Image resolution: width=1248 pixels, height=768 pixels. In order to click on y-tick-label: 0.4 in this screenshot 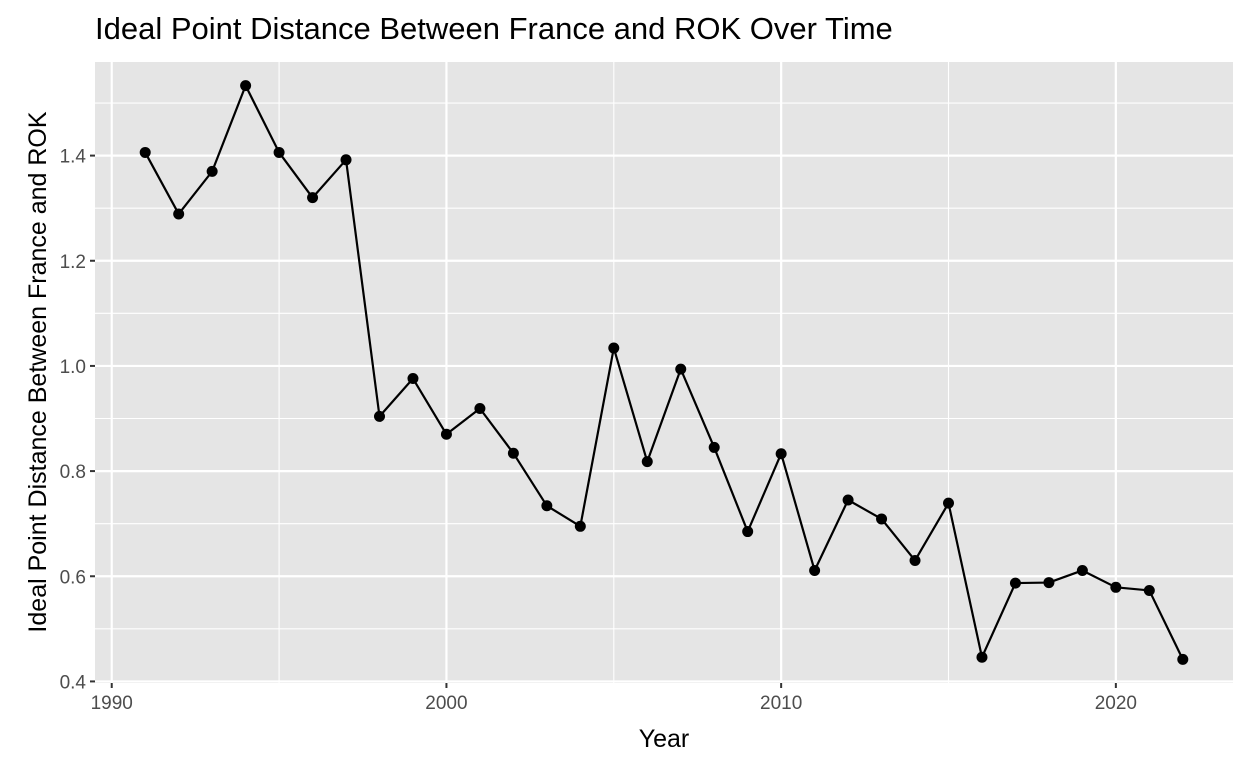, I will do `click(73, 682)`.